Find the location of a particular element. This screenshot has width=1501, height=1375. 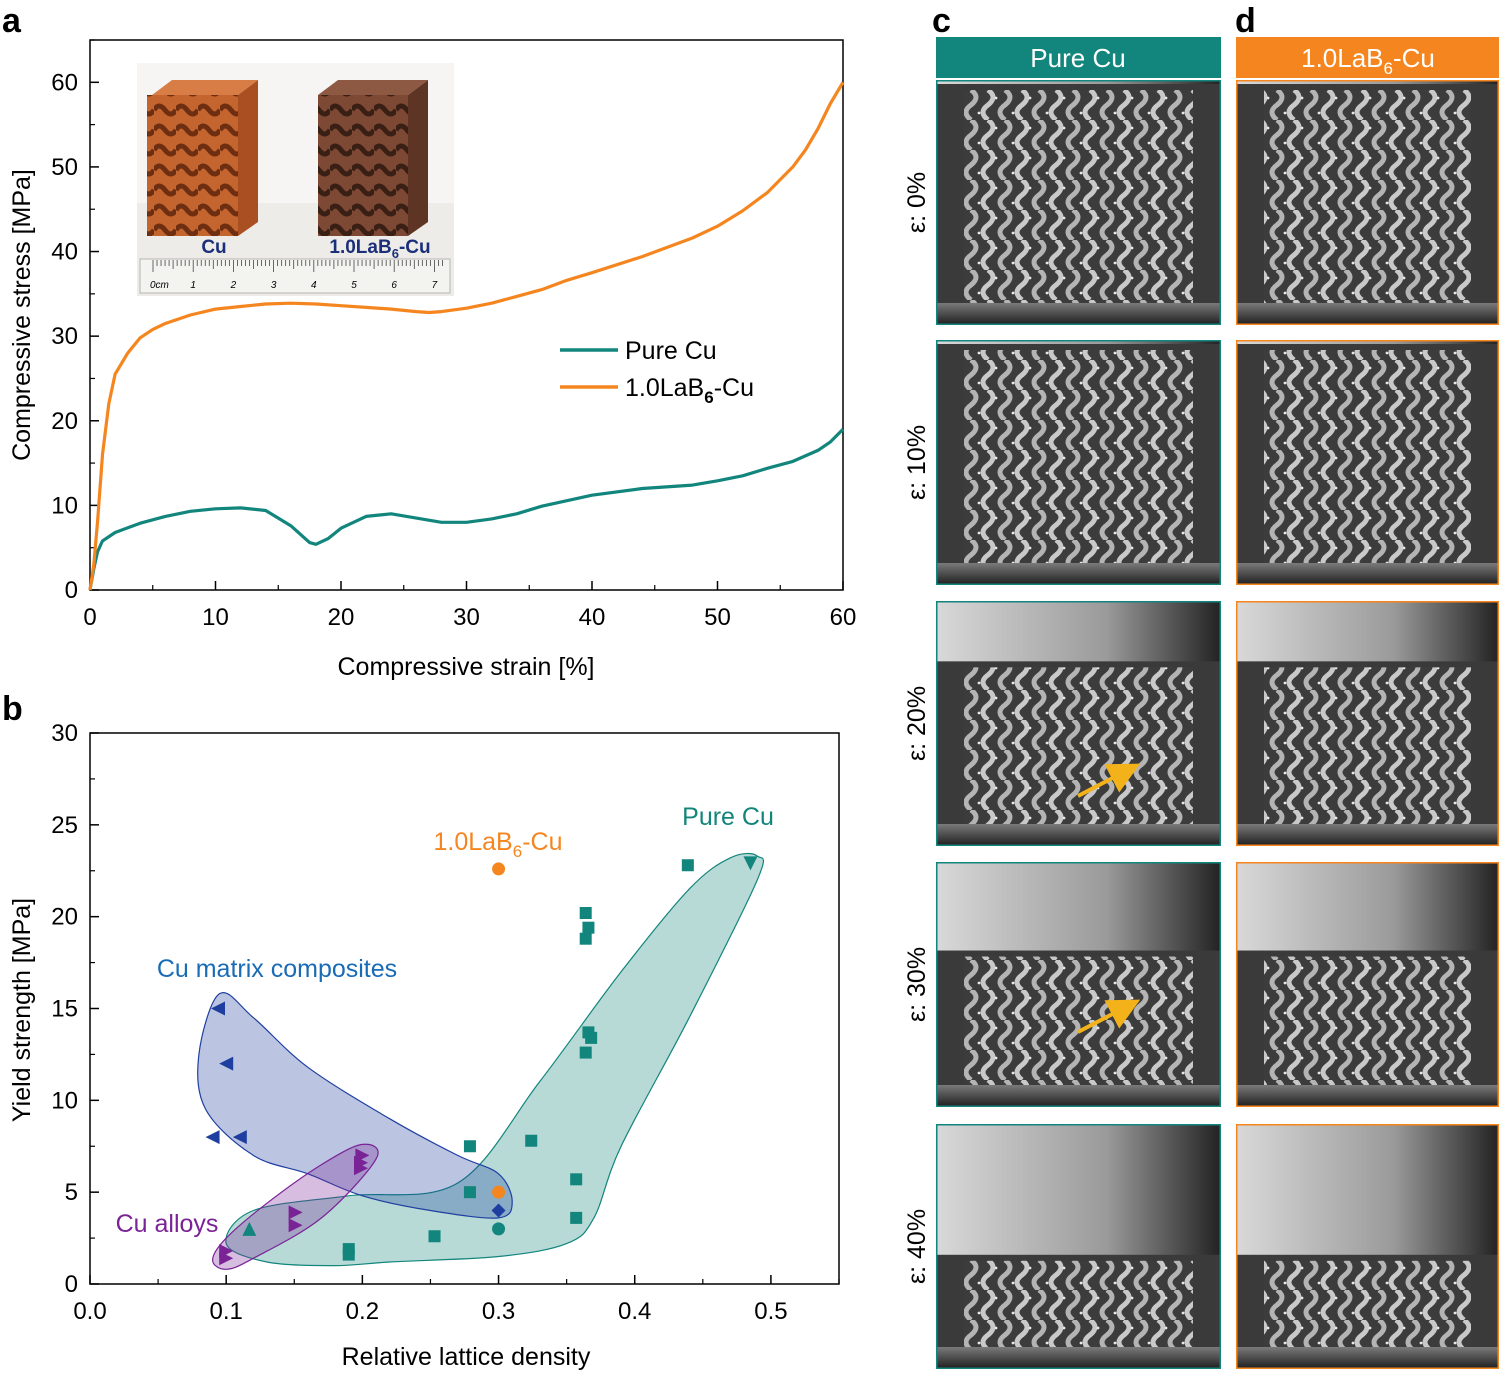

chart-b-points is located at coordinates (481, 1061).